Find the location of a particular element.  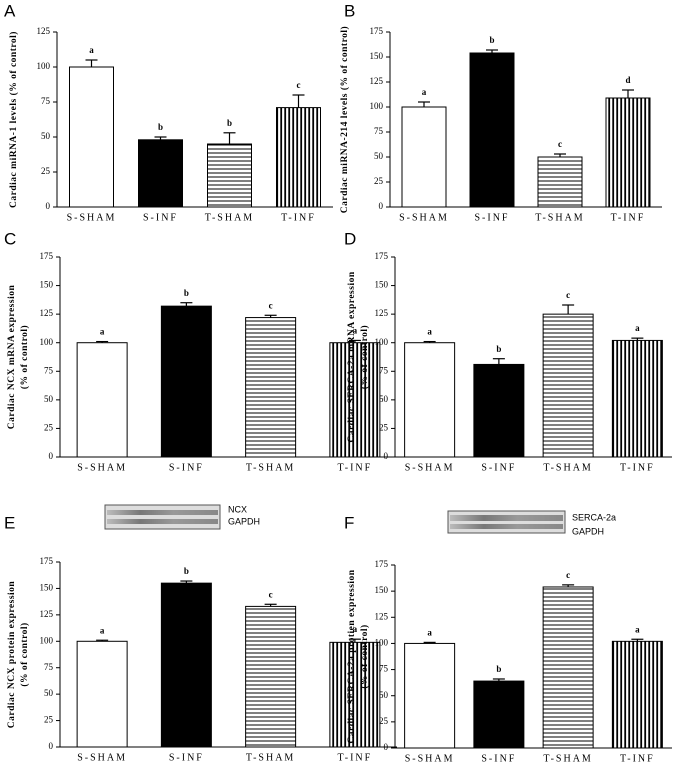

y-axis-label: Cardiac SERCA-2a protien expression is located at coordinates (352, 656).